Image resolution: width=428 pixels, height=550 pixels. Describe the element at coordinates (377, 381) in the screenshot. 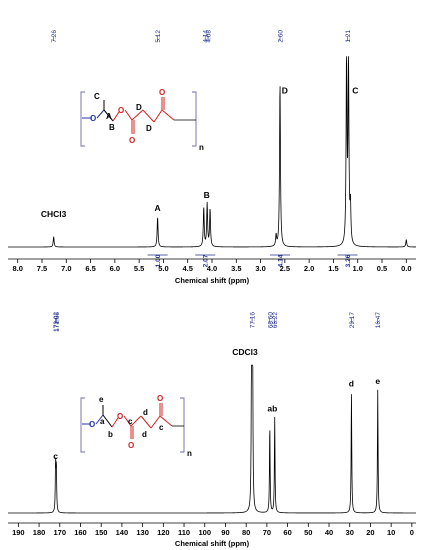

I see `peak-assignment-label: e` at that location.